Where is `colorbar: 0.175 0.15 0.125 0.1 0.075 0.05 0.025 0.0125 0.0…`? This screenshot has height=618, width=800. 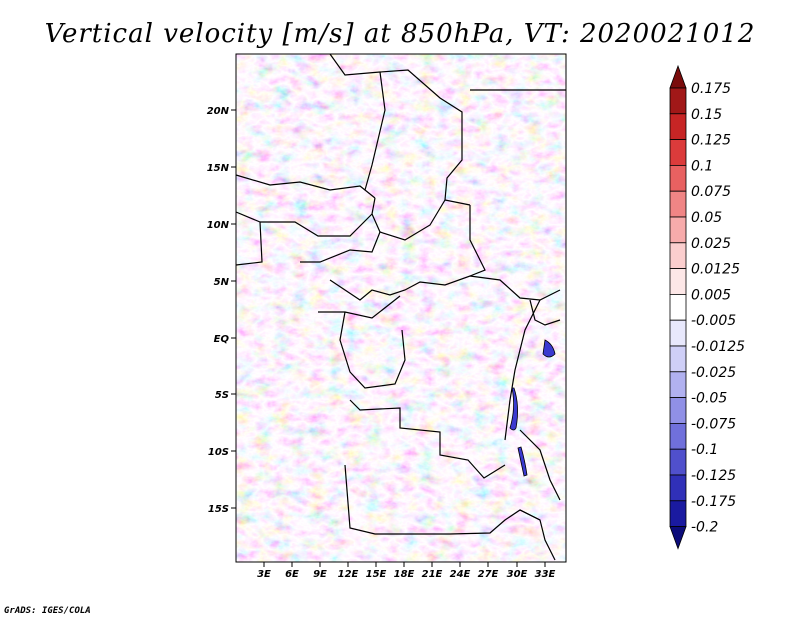 colorbar: 0.175 0.15 0.125 0.1 0.075 0.05 0.025 0.0125 0.0… is located at coordinates (707, 307).